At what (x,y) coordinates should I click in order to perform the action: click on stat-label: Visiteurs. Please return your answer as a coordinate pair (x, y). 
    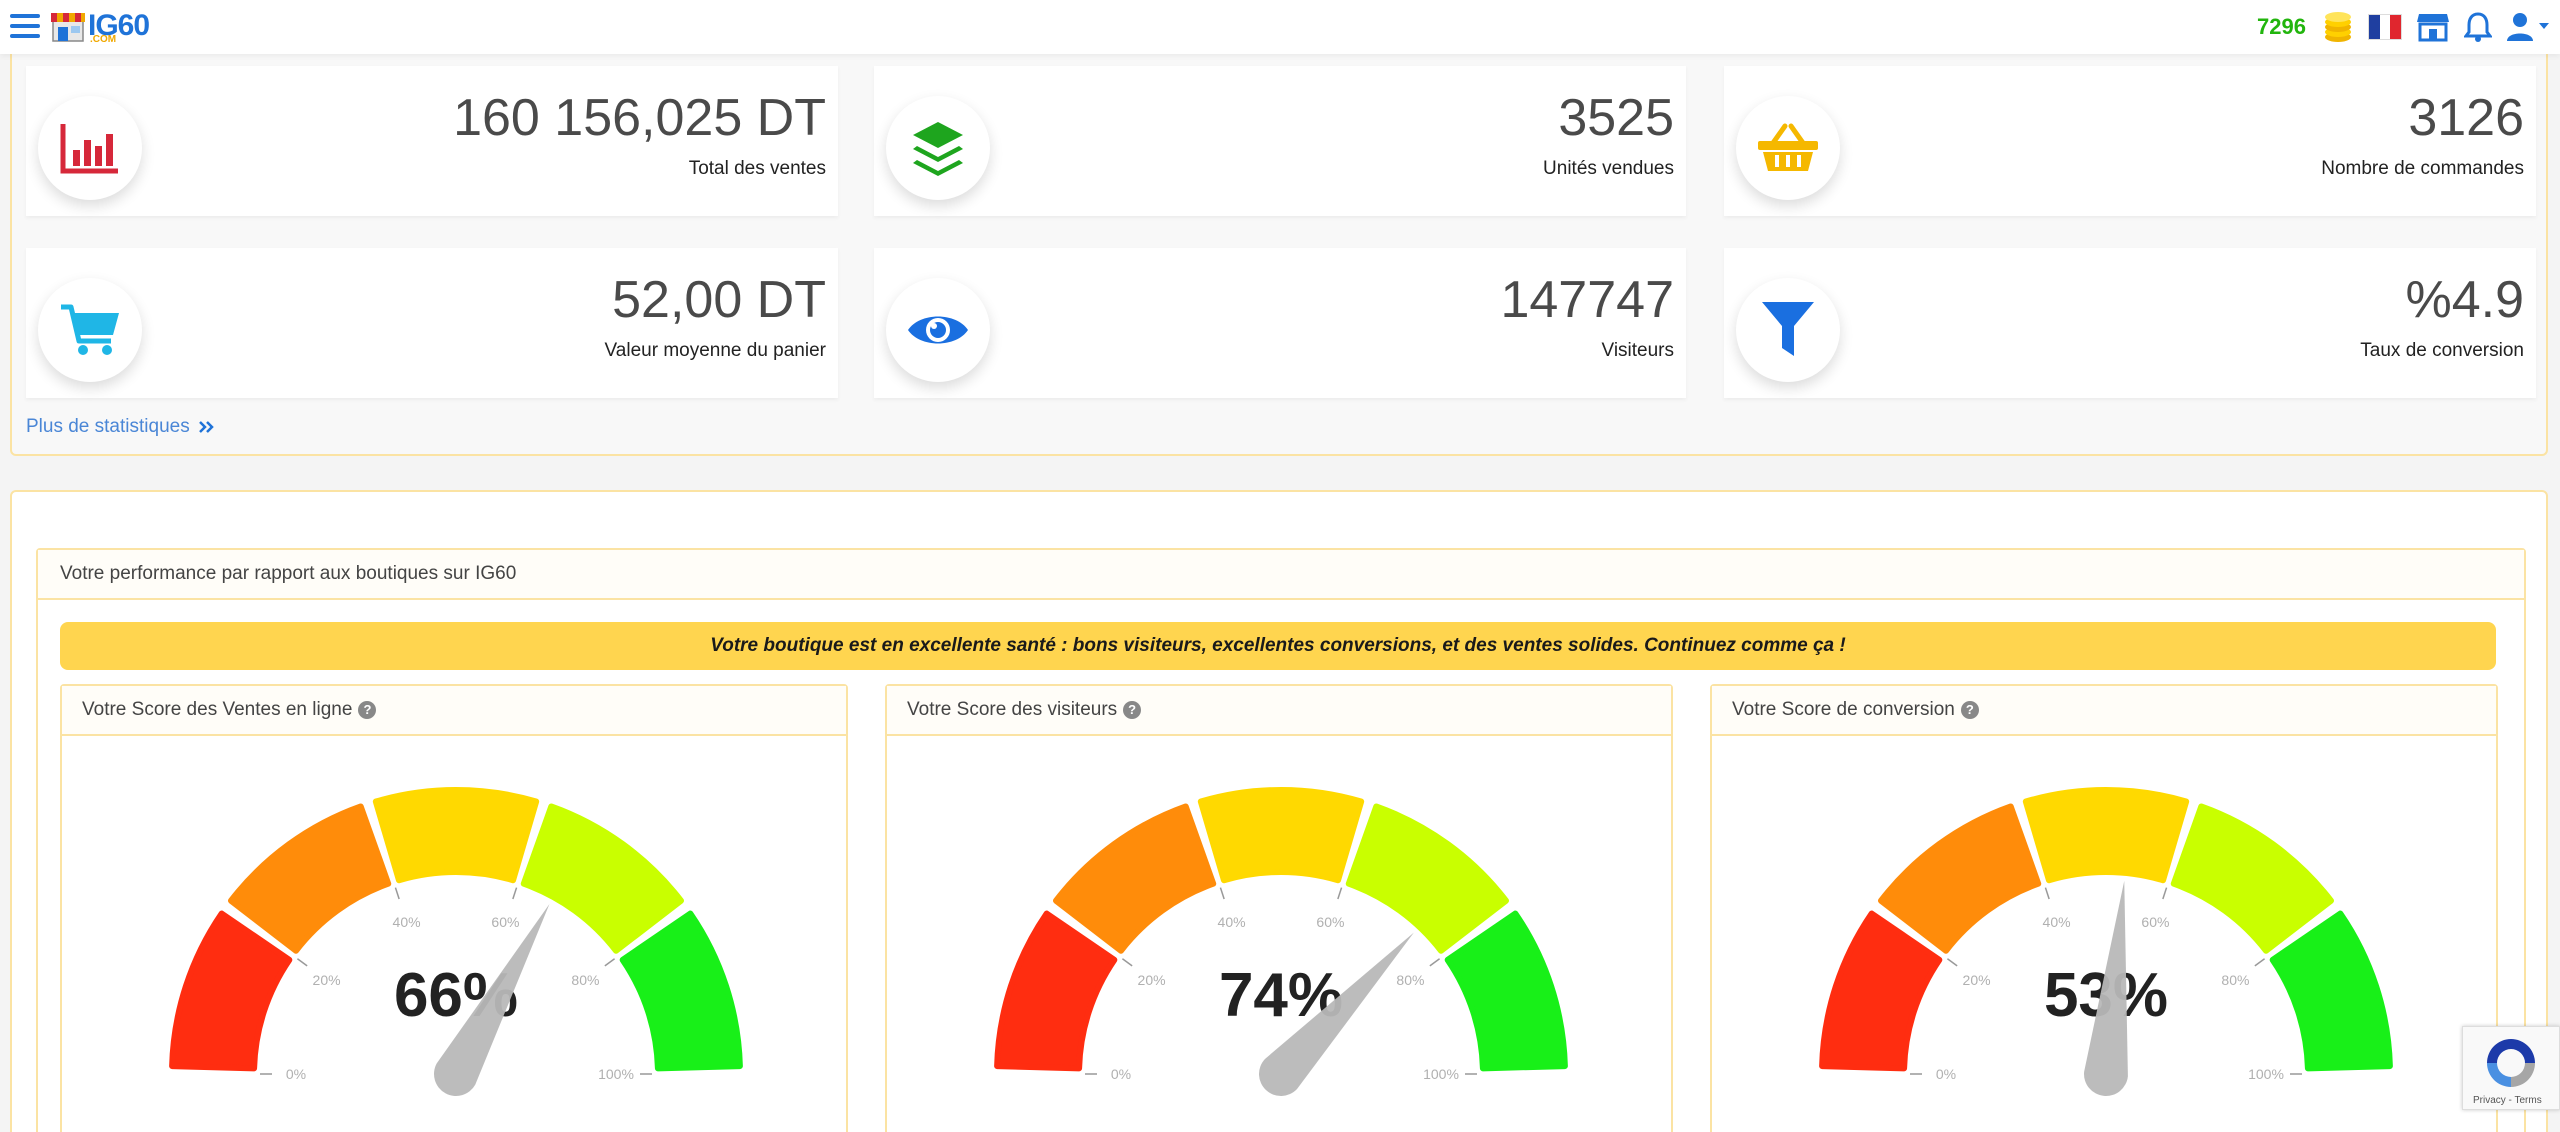
    Looking at the image, I should click on (1637, 350).